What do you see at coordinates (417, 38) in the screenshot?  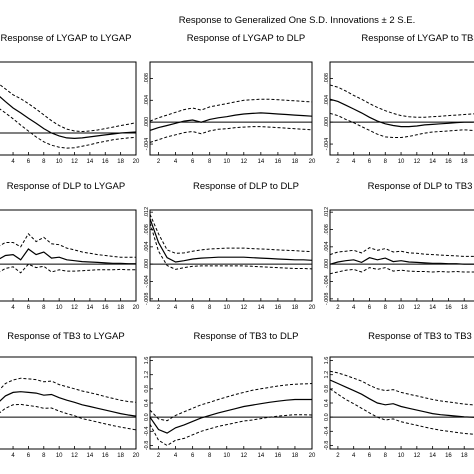 I see `panel-title: Response of LYGAP to TB3` at bounding box center [417, 38].